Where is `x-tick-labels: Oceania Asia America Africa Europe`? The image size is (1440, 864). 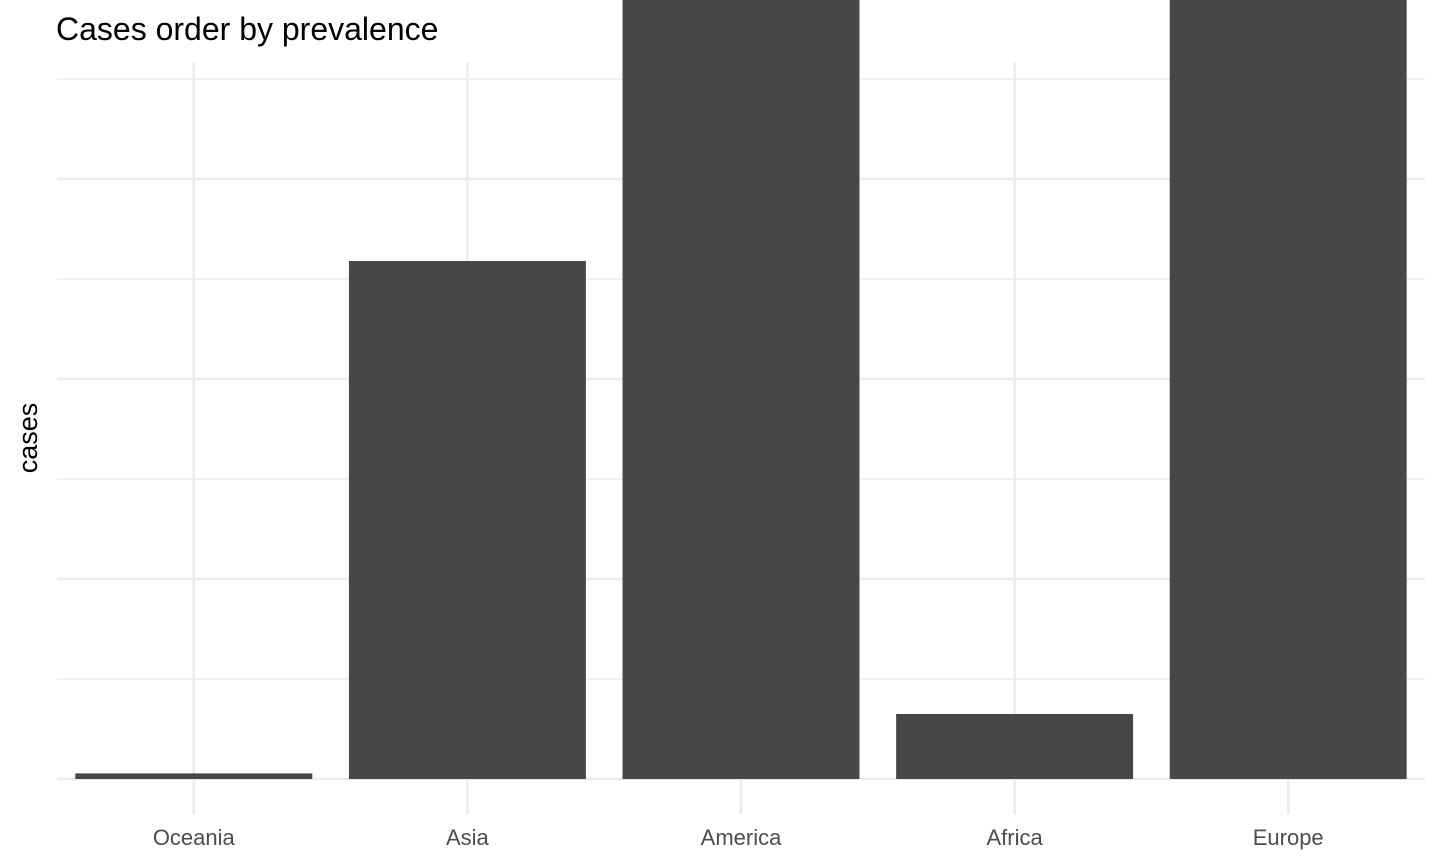
x-tick-labels: Oceania Asia America Africa Europe is located at coordinates (738, 837).